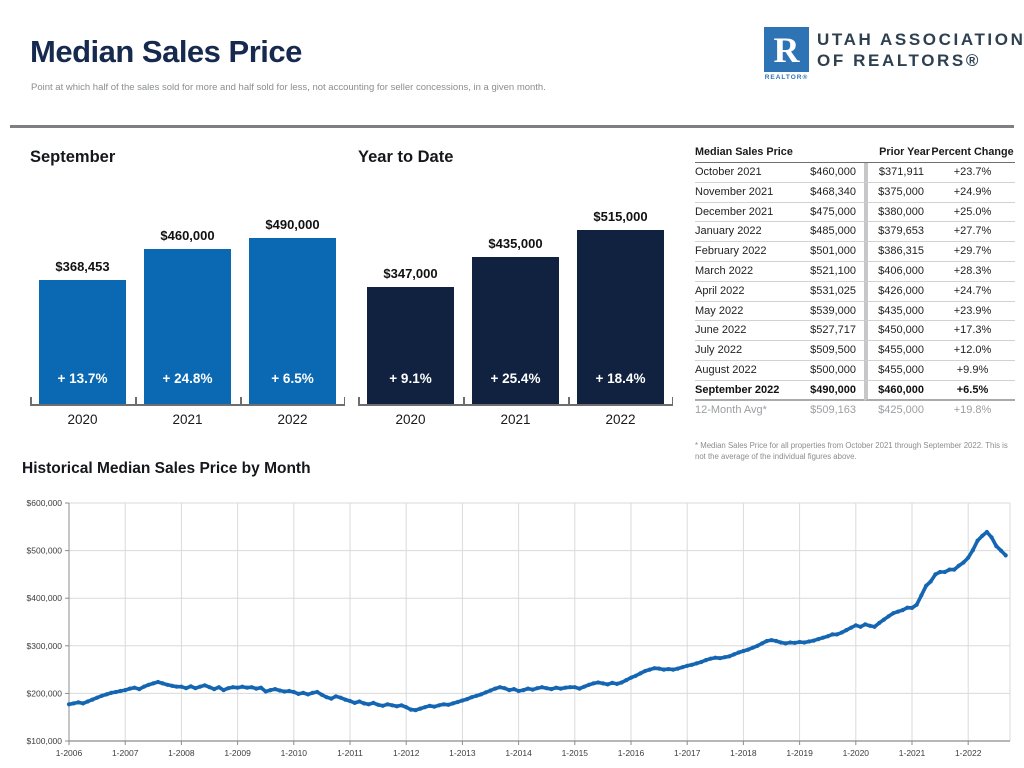 This screenshot has width=1024, height=768. What do you see at coordinates (901, 409) in the screenshot?
I see `row-prior-year: $425,000` at bounding box center [901, 409].